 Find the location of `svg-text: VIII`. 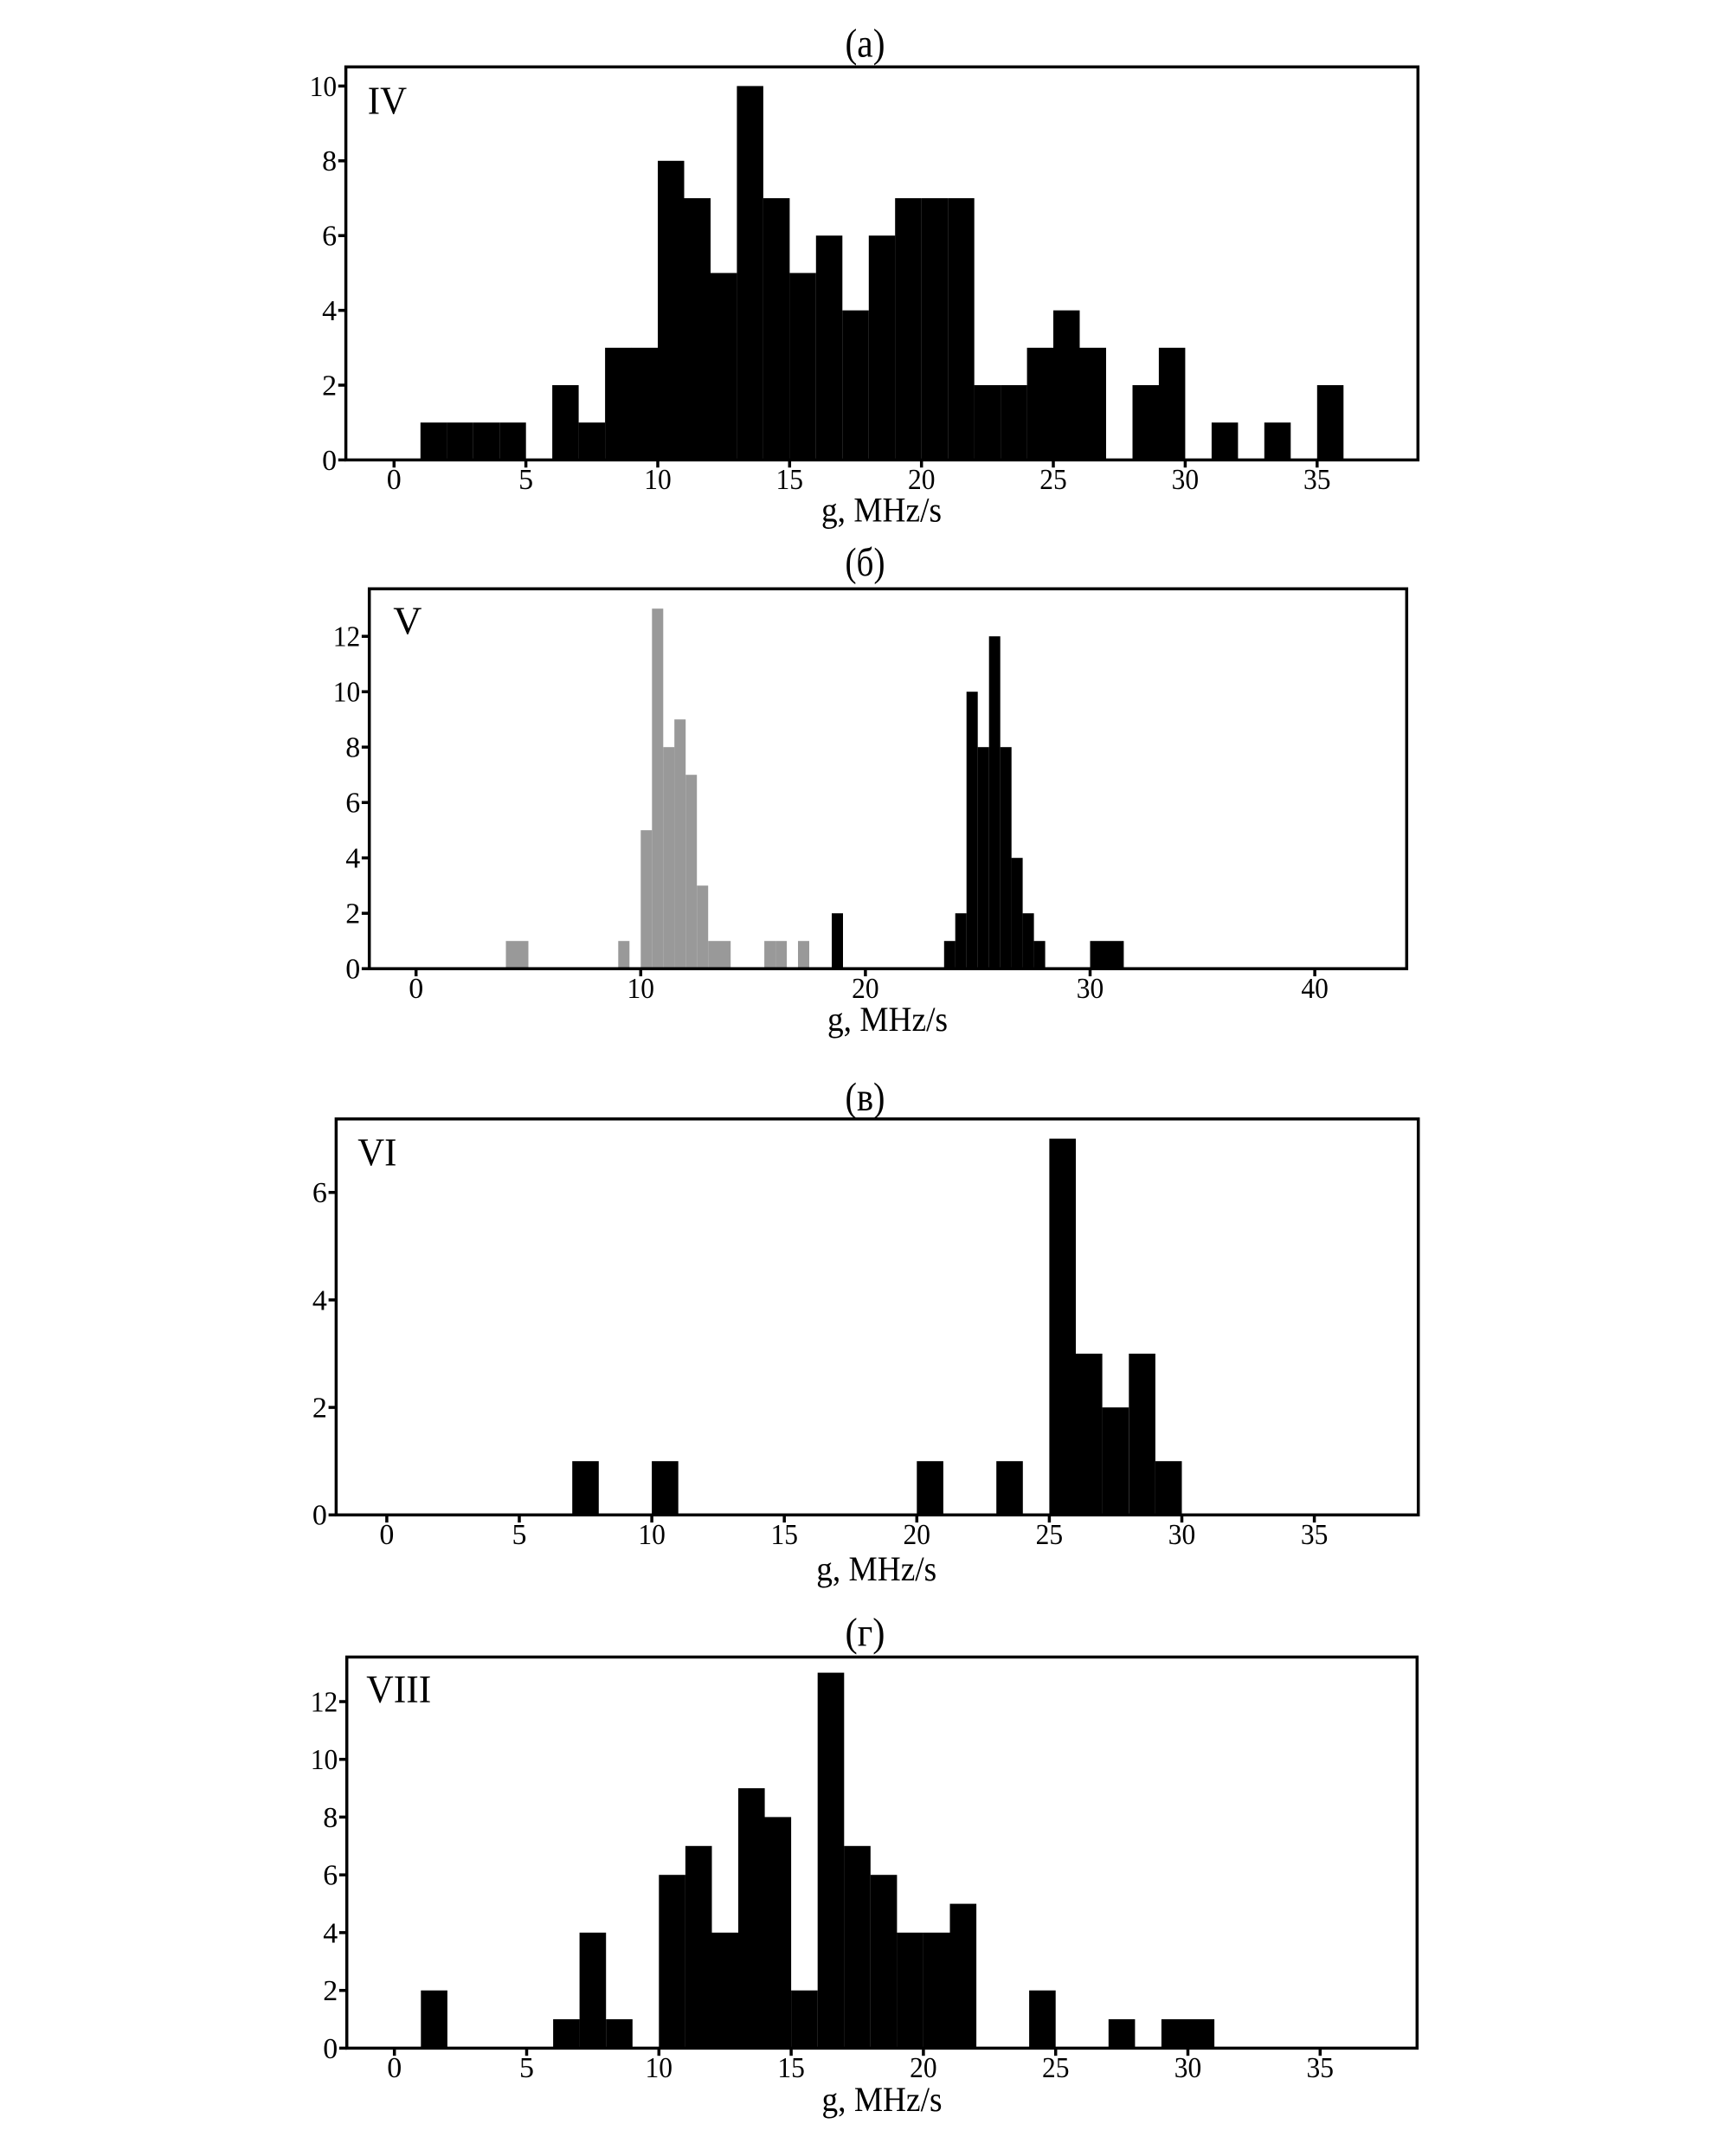

svg-text: VIII is located at coordinates (398, 1689).